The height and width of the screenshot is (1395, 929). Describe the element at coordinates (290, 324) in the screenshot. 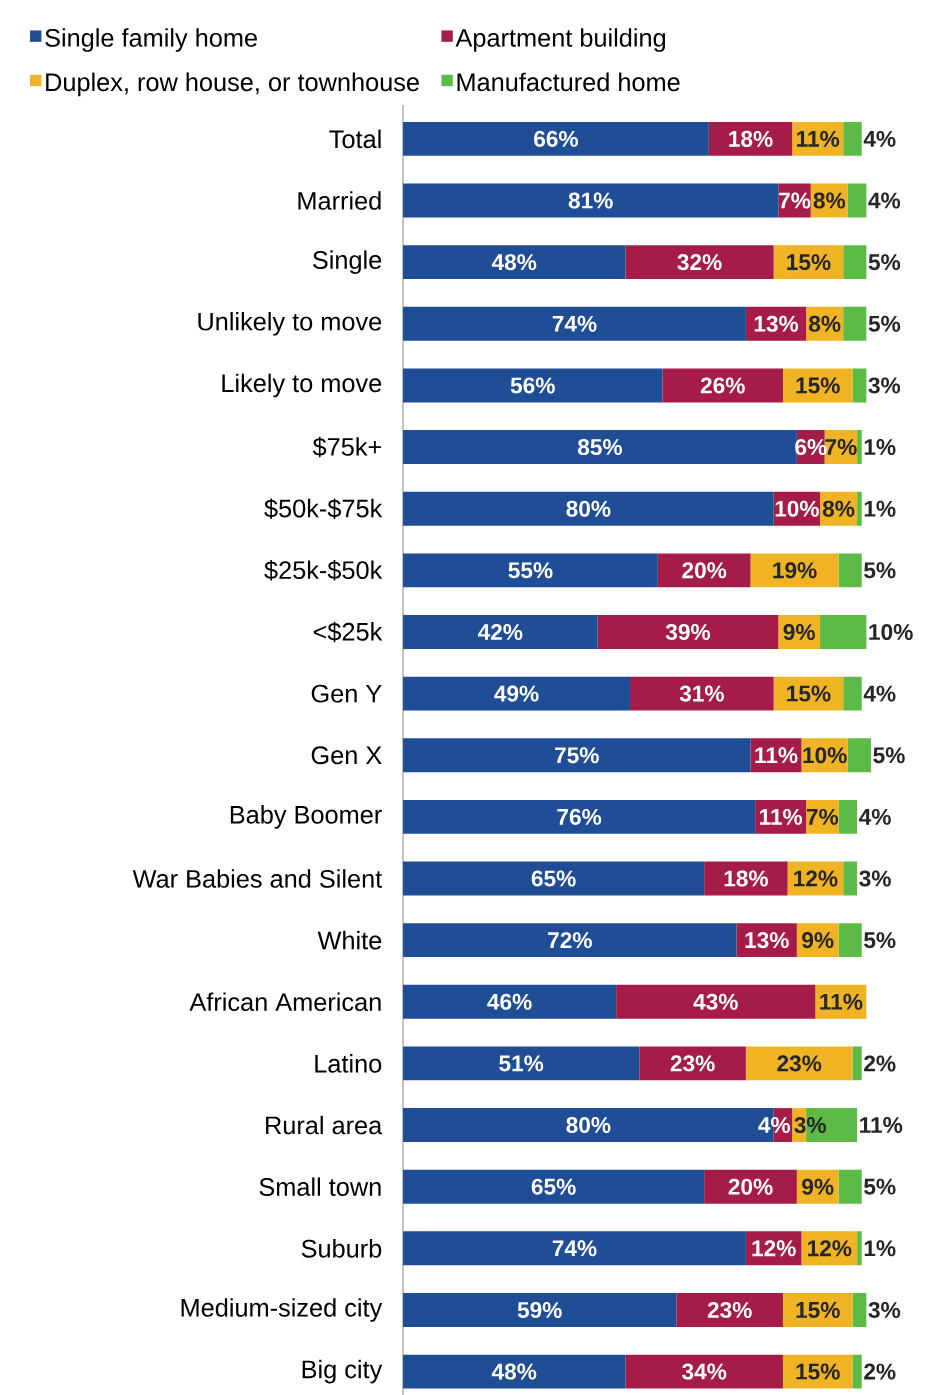

I see `y-tick-label: Unlikely to move` at that location.